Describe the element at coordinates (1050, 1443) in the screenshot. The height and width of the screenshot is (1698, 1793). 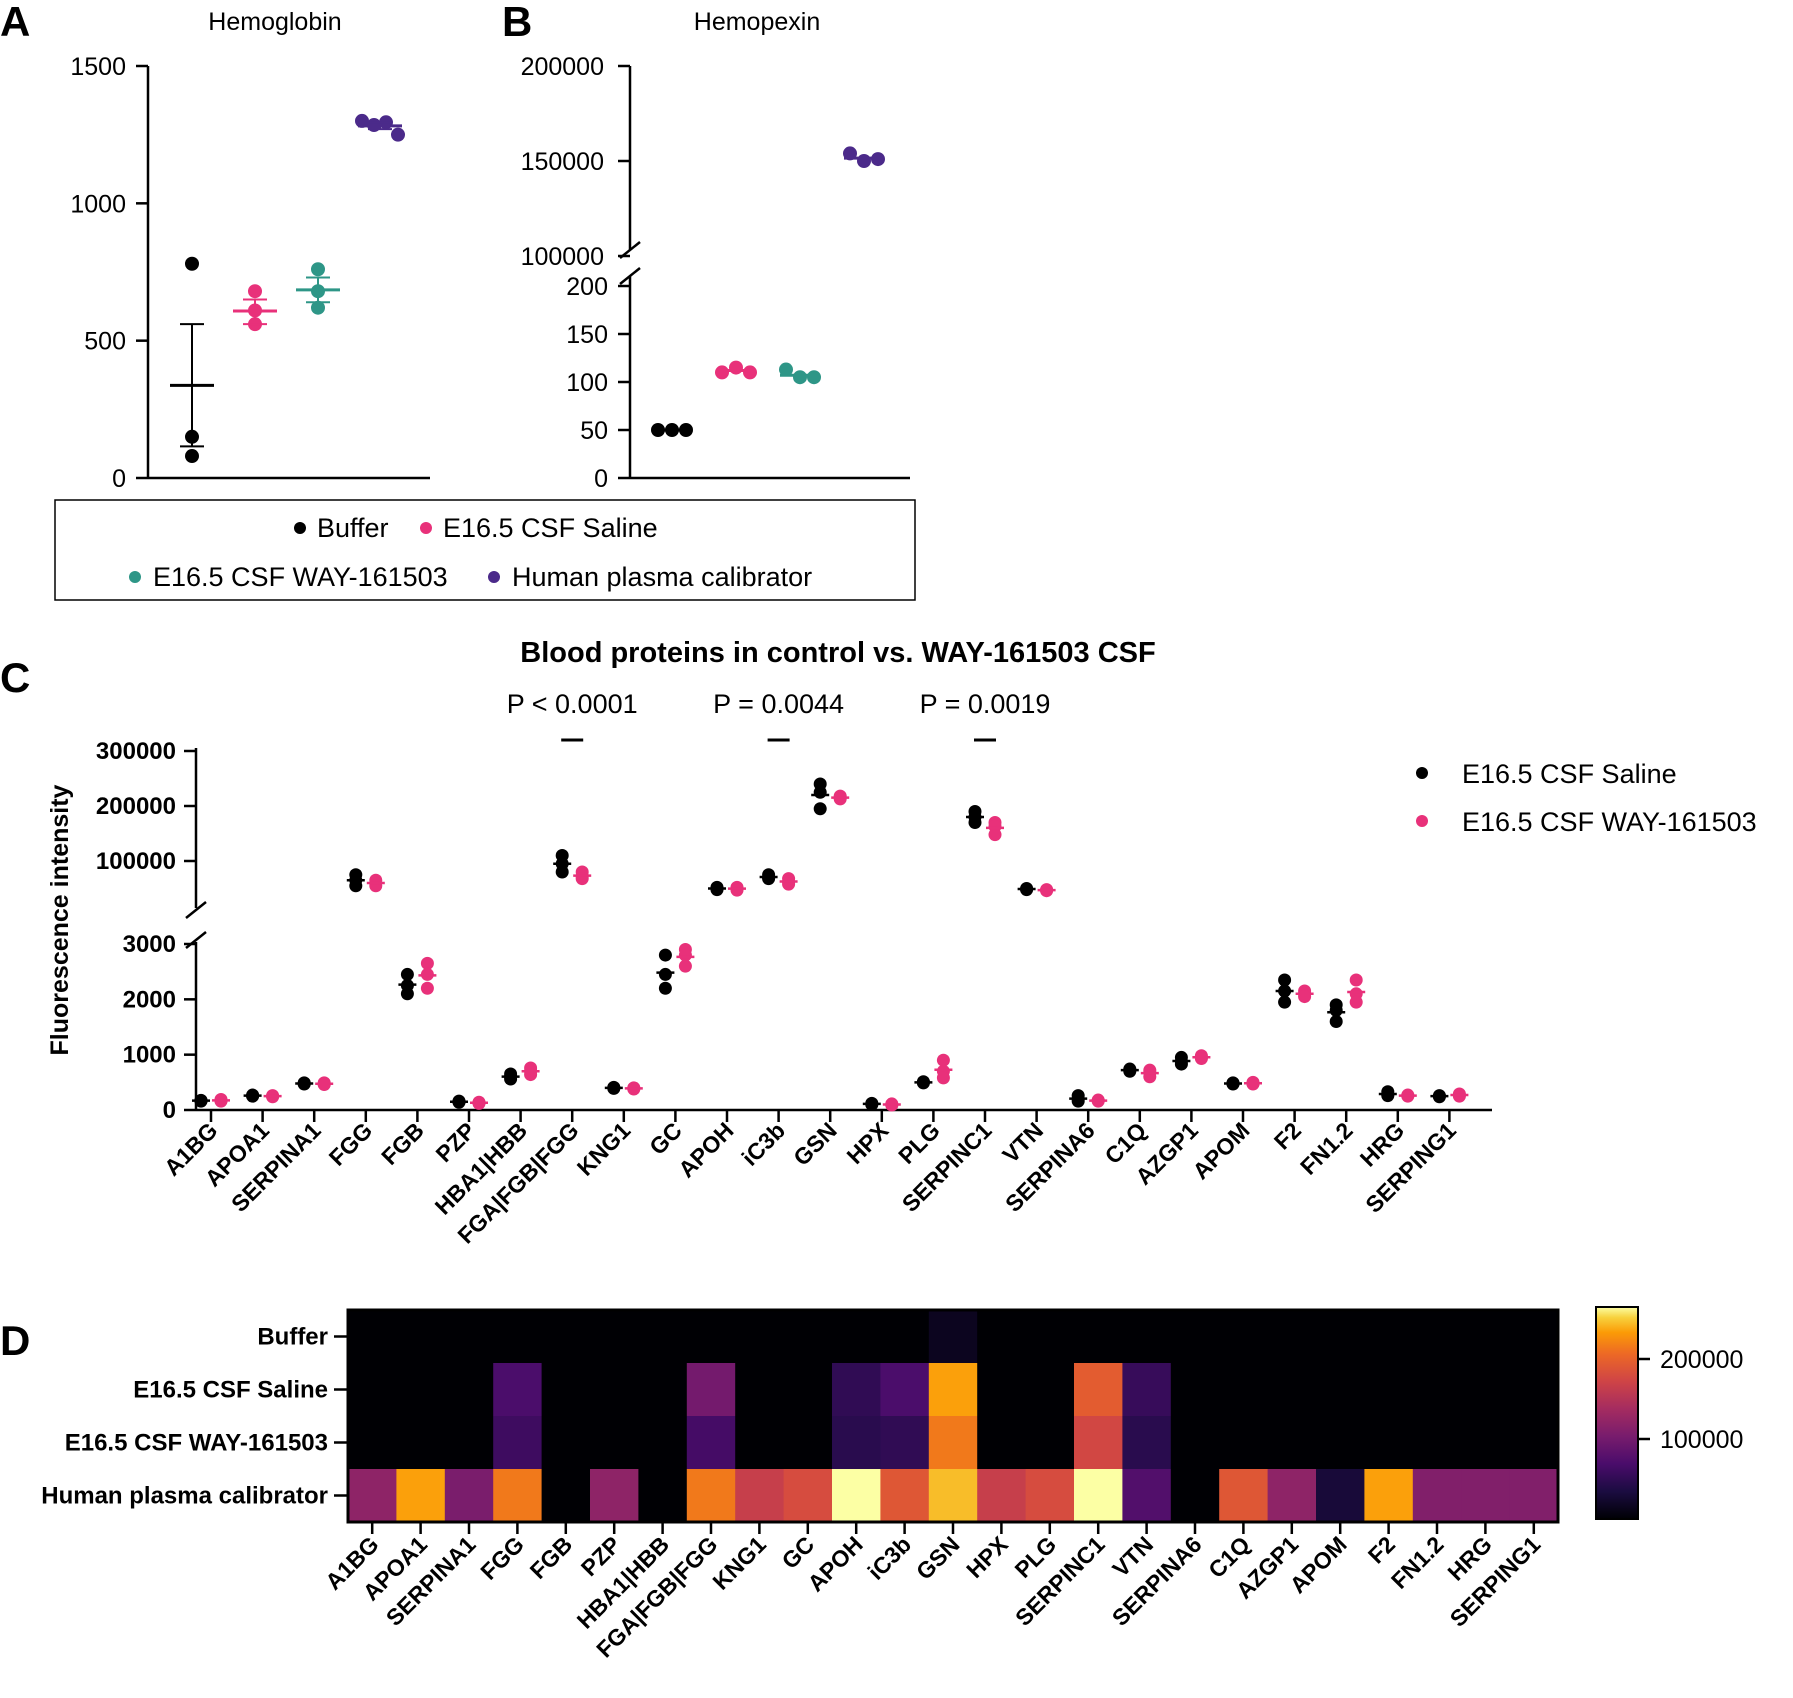
I see `heatmap-cell-e16-5-csf-way-161503-plg` at that location.